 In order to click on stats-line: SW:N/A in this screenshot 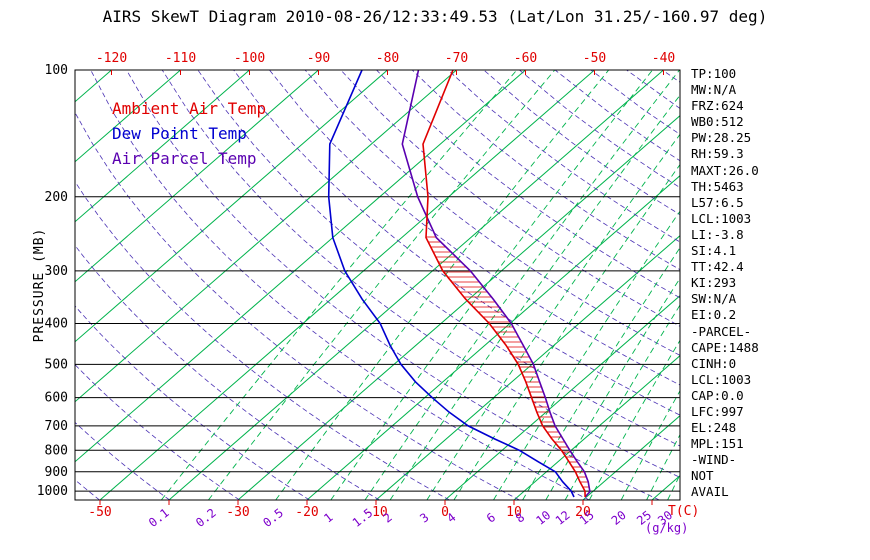, I will do `click(714, 299)`.